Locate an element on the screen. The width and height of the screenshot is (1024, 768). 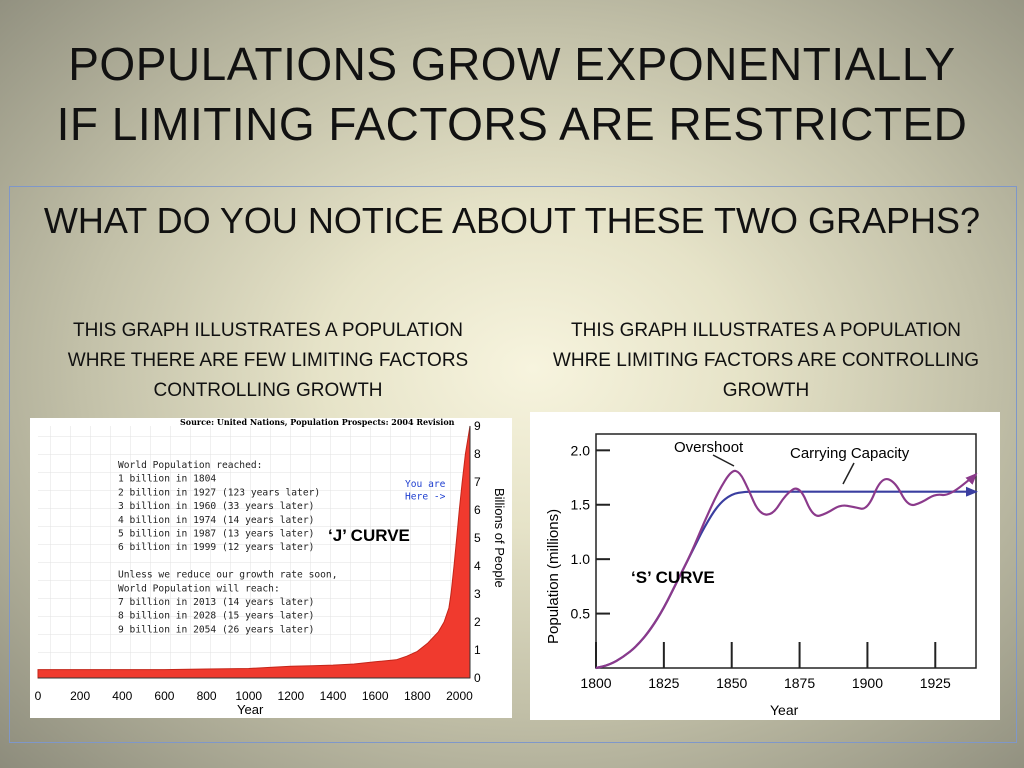
s-x-tick-label: 1800 is located at coordinates (595, 683).